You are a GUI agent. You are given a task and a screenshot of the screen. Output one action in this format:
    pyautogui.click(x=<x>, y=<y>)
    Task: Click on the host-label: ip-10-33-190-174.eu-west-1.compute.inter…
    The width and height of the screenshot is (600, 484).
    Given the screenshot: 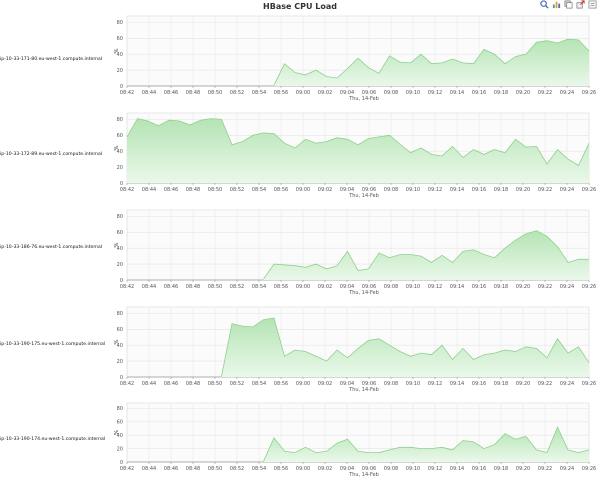 What is the action you would take?
    pyautogui.click(x=53, y=439)
    